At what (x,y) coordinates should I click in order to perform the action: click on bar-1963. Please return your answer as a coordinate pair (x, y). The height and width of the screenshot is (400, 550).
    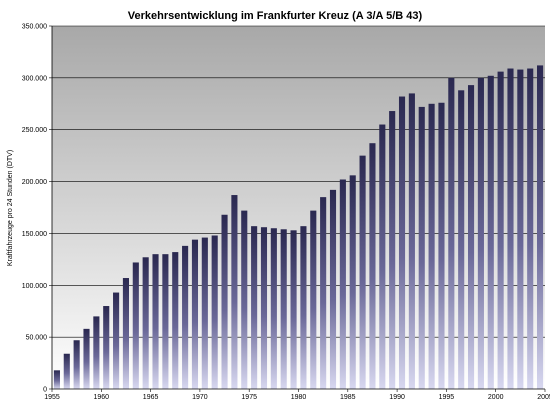
    Looking at the image, I should click on (135, 325).